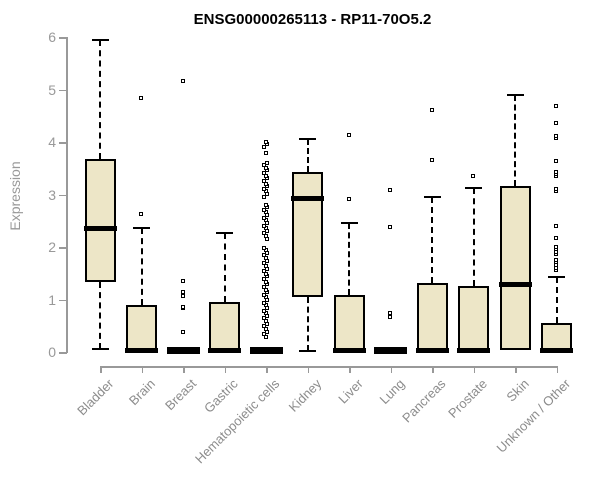  What do you see at coordinates (181, 395) in the screenshot?
I see `x-category-label: Breast` at bounding box center [181, 395].